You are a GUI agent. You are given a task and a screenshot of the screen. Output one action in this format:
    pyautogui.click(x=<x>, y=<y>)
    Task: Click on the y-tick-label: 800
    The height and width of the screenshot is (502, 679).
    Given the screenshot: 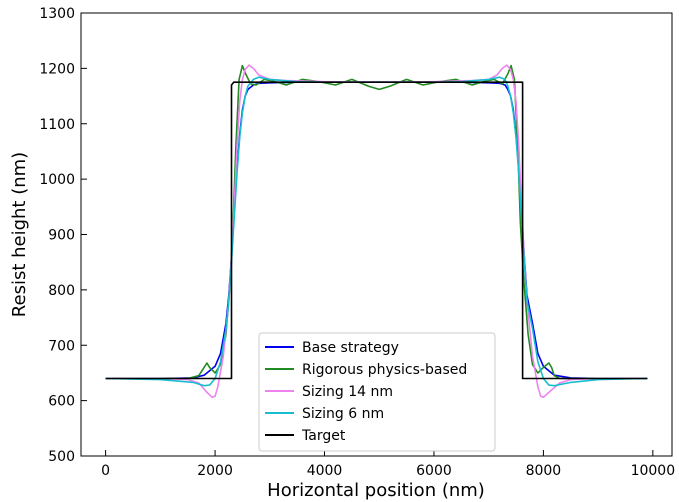 What is the action you would take?
    pyautogui.click(x=61, y=291)
    